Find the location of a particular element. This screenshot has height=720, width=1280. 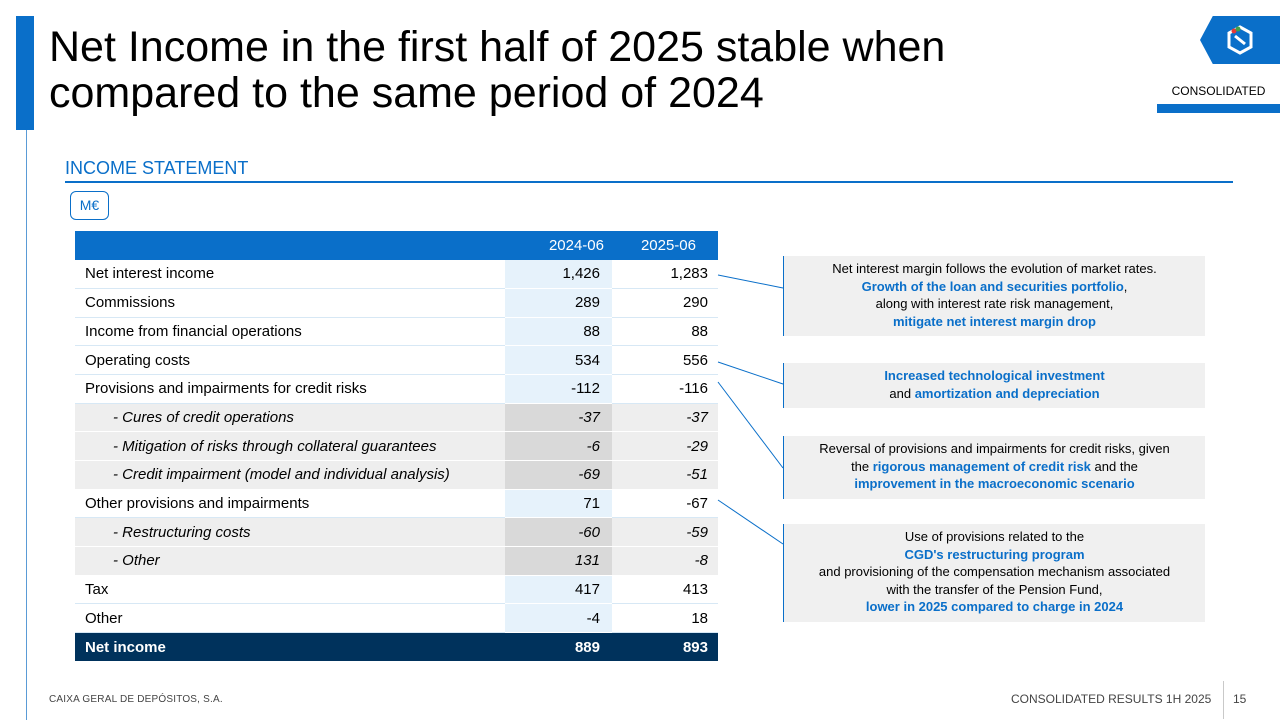

note-highlight: amortization and depreciation is located at coordinates (1007, 393).